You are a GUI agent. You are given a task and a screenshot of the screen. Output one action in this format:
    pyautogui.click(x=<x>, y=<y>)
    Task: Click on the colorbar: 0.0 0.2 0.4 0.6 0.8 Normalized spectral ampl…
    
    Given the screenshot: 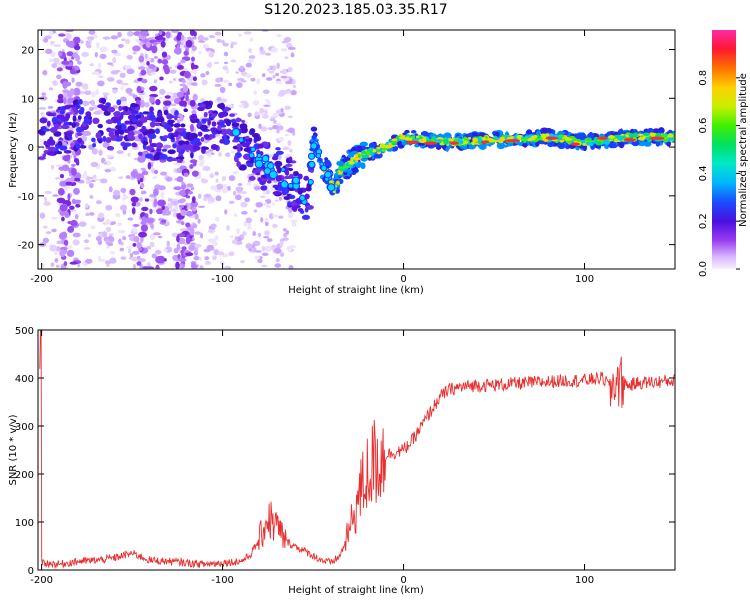 What is the action you would take?
    pyautogui.click(x=723, y=153)
    